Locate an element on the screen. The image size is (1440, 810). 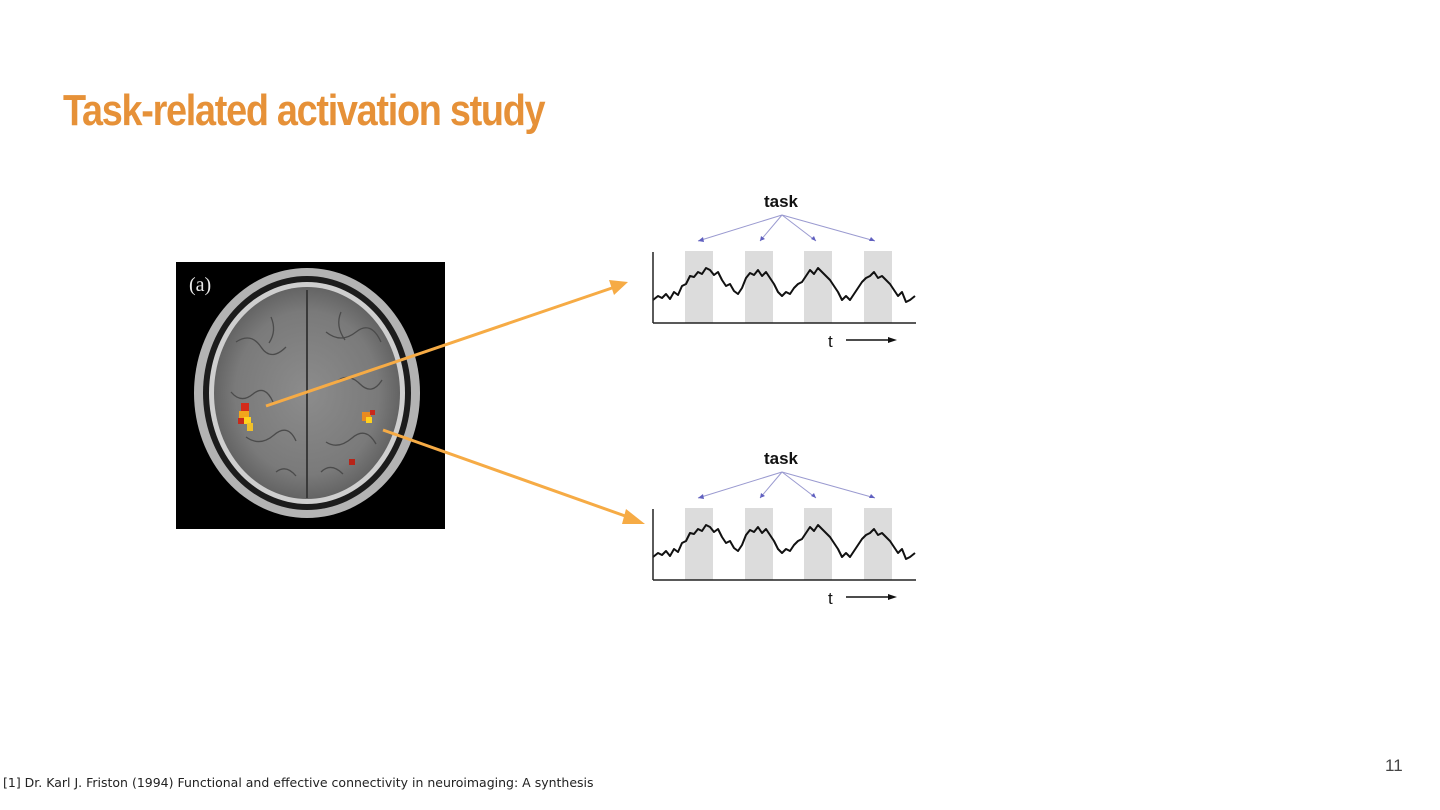
time-axis-label-bottom: t is located at coordinates (830, 598).